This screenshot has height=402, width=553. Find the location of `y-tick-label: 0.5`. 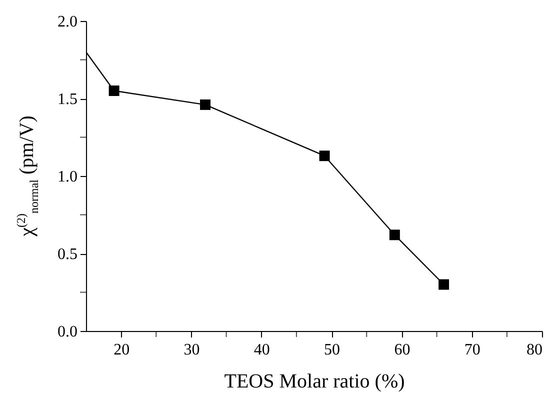

y-tick-label: 0.5 is located at coordinates (68, 254).